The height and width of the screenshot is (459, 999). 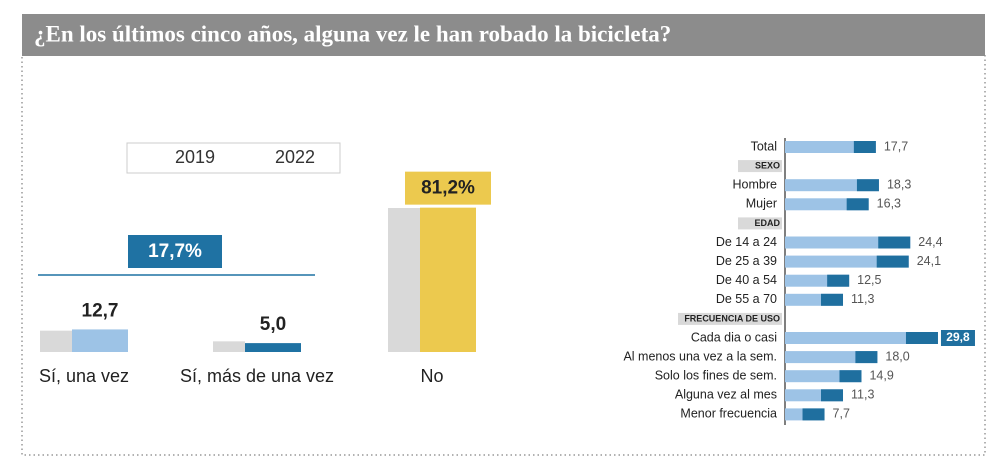 What do you see at coordinates (869, 280) in the screenshot?
I see `value-label: 12,5` at bounding box center [869, 280].